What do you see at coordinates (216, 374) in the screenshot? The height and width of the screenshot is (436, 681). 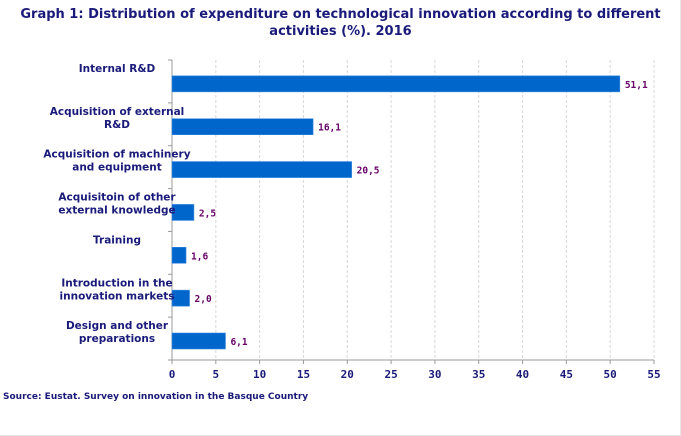 I see `x-tick-label: 5` at bounding box center [216, 374].